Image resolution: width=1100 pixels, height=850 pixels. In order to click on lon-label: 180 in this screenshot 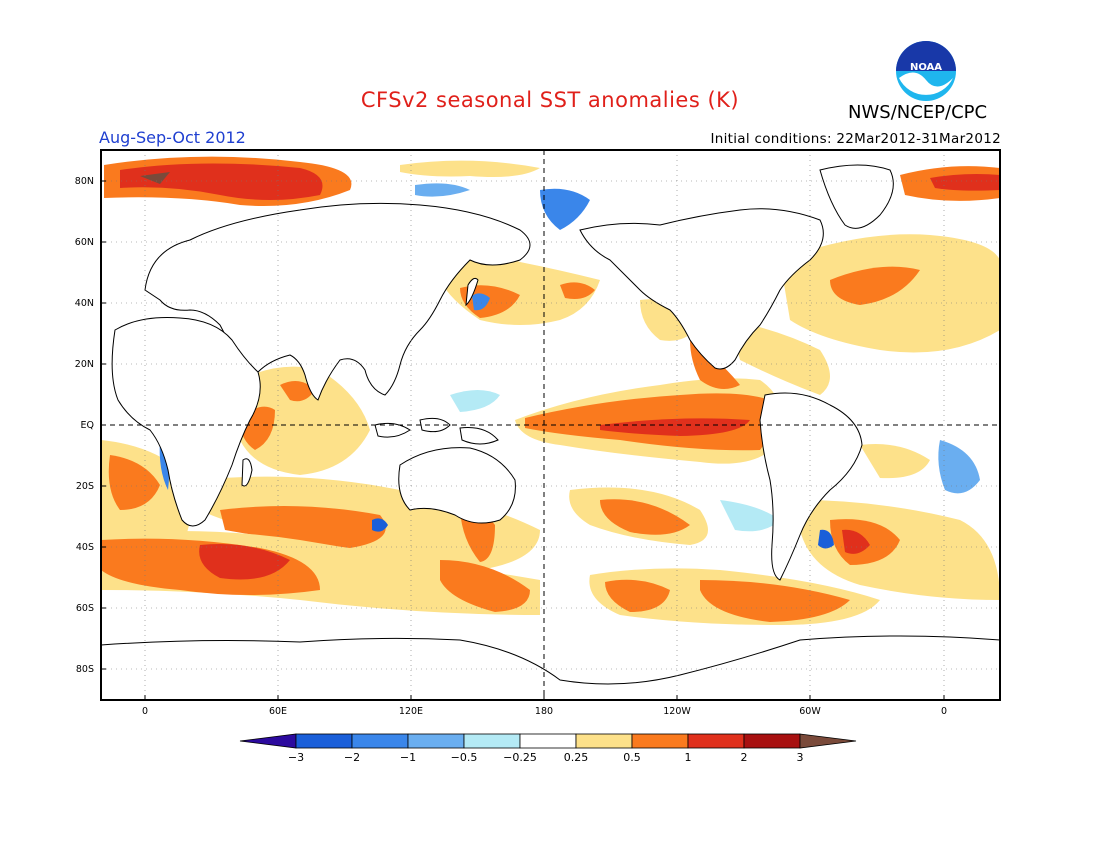, I will do `click(544, 711)`.